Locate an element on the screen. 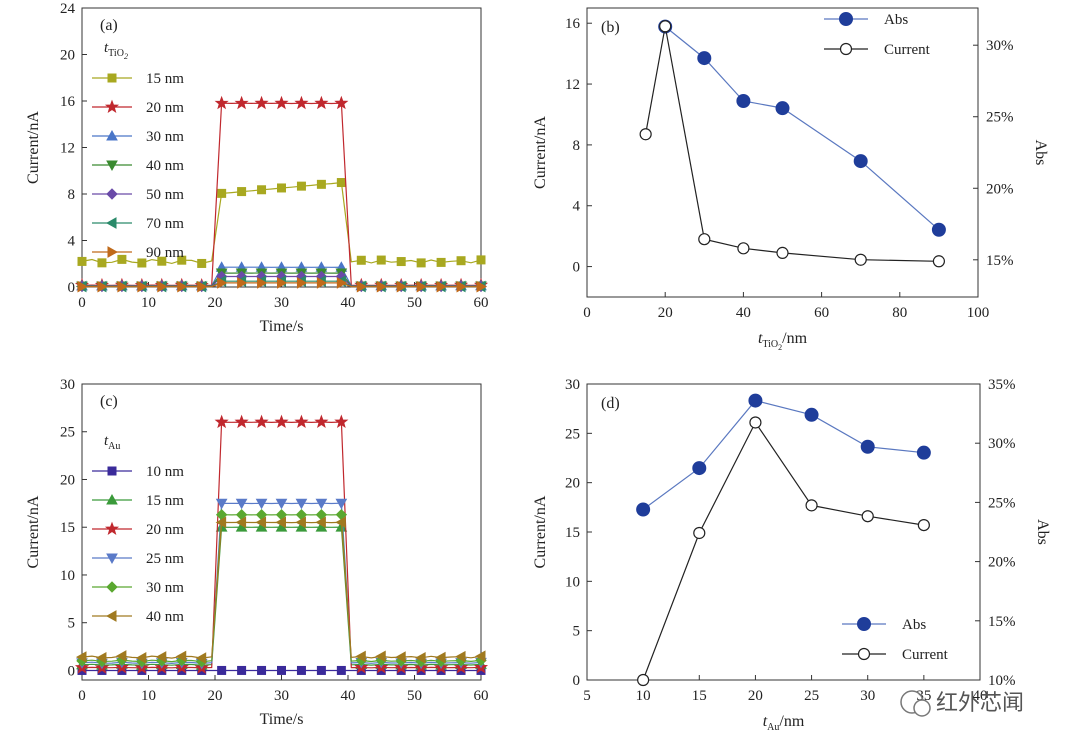  legend-title-sub2: 2 is located at coordinates (126, 56).